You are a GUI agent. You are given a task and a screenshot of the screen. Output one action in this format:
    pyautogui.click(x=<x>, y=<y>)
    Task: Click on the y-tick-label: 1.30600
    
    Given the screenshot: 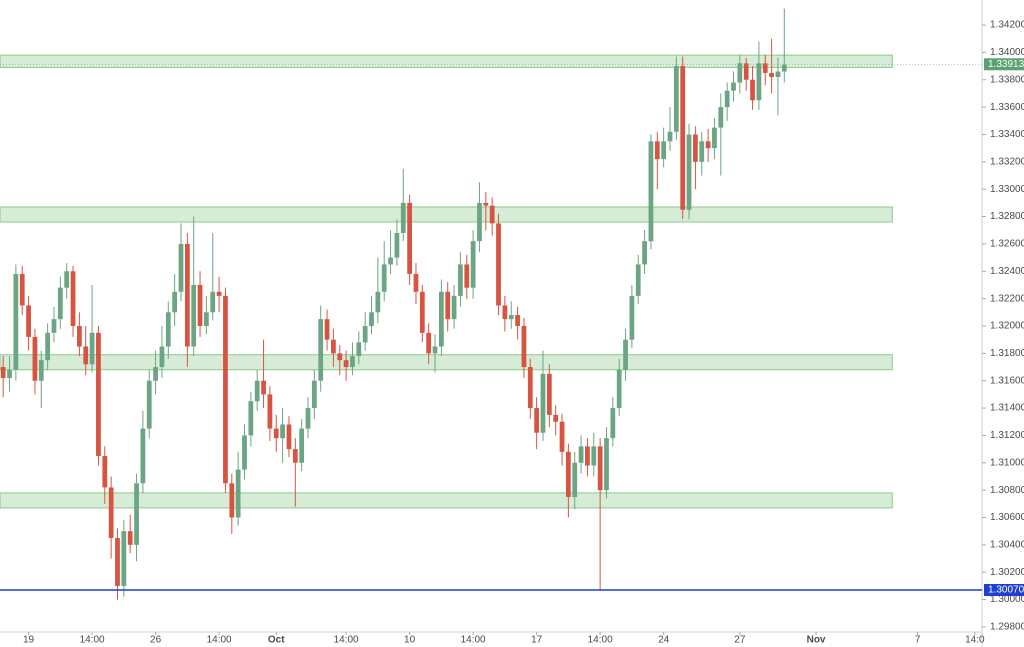 What is the action you would take?
    pyautogui.click(x=1007, y=517)
    